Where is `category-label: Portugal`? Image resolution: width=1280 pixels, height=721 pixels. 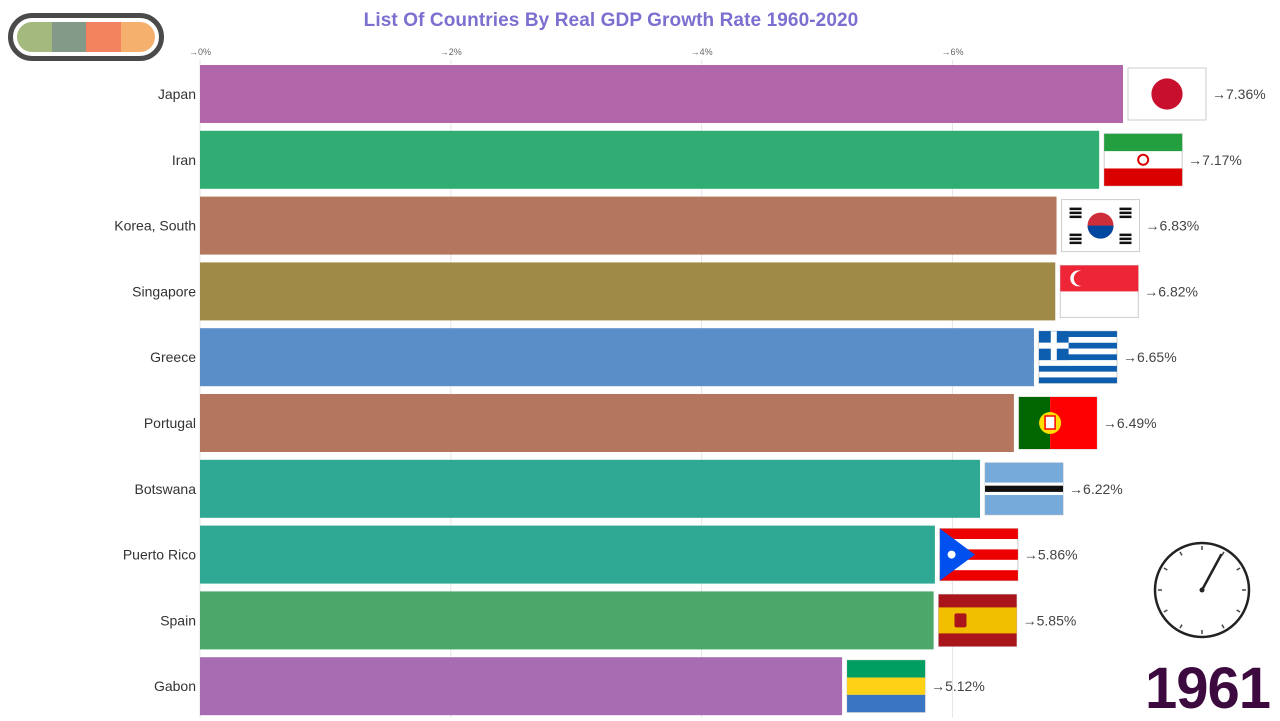 category-label: Portugal is located at coordinates (170, 423).